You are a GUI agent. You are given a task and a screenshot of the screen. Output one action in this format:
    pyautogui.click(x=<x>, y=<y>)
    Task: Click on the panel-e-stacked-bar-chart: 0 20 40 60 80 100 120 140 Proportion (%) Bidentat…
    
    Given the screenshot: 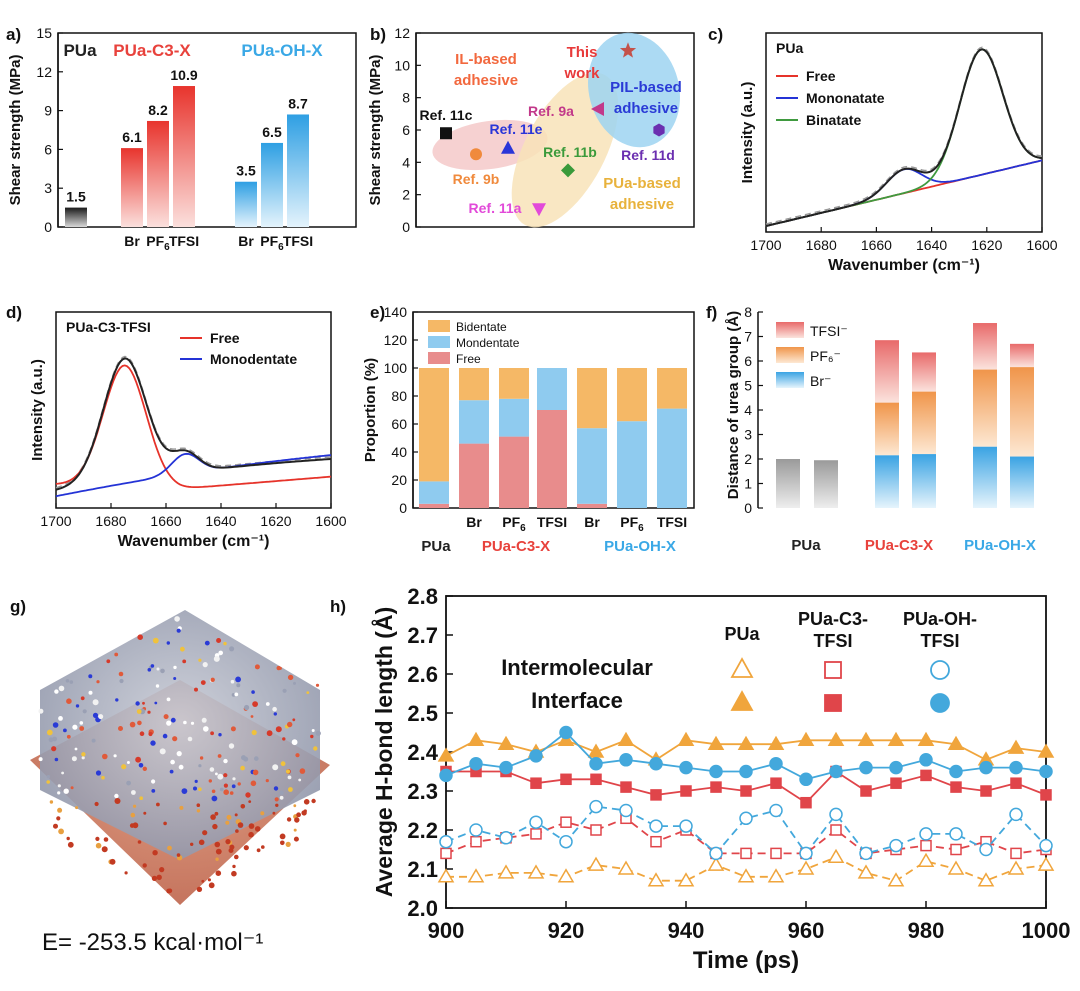 What is the action you would take?
    pyautogui.click(x=528, y=429)
    